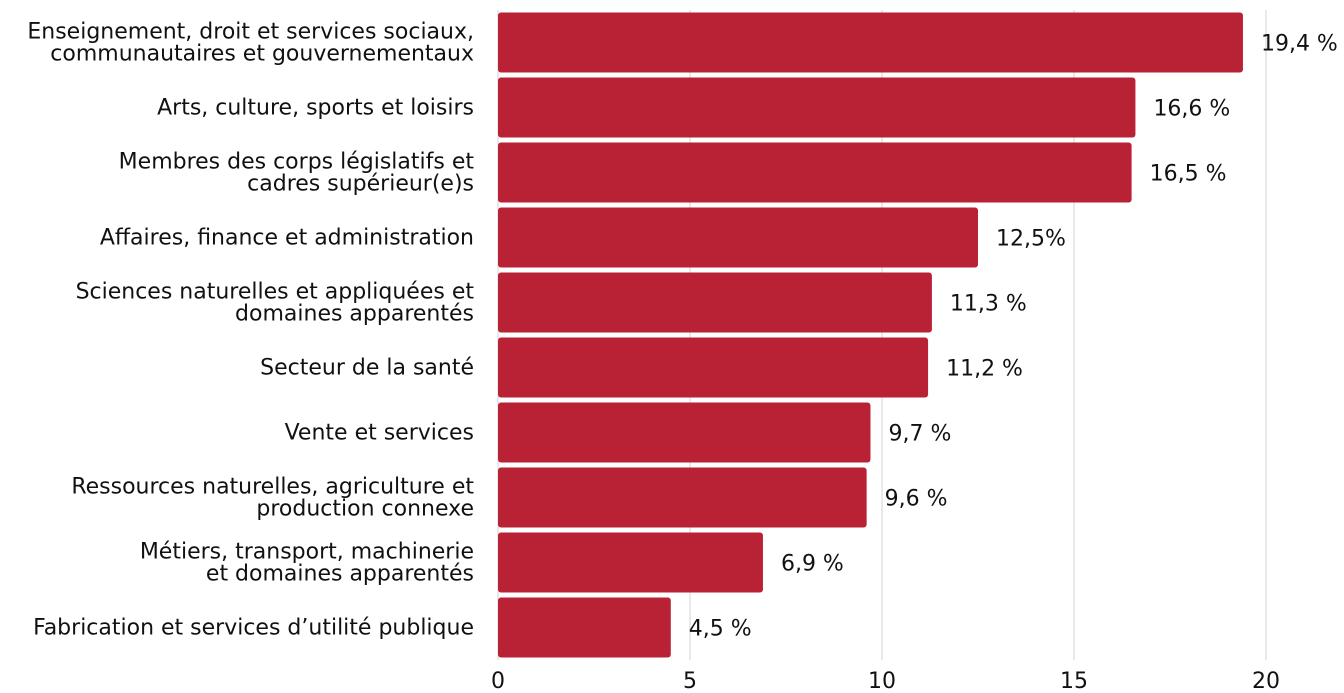 This screenshot has width=1344, height=693. What do you see at coordinates (360, 184) in the screenshot?
I see `category-label-line: cadres supérieur(e)s` at bounding box center [360, 184].